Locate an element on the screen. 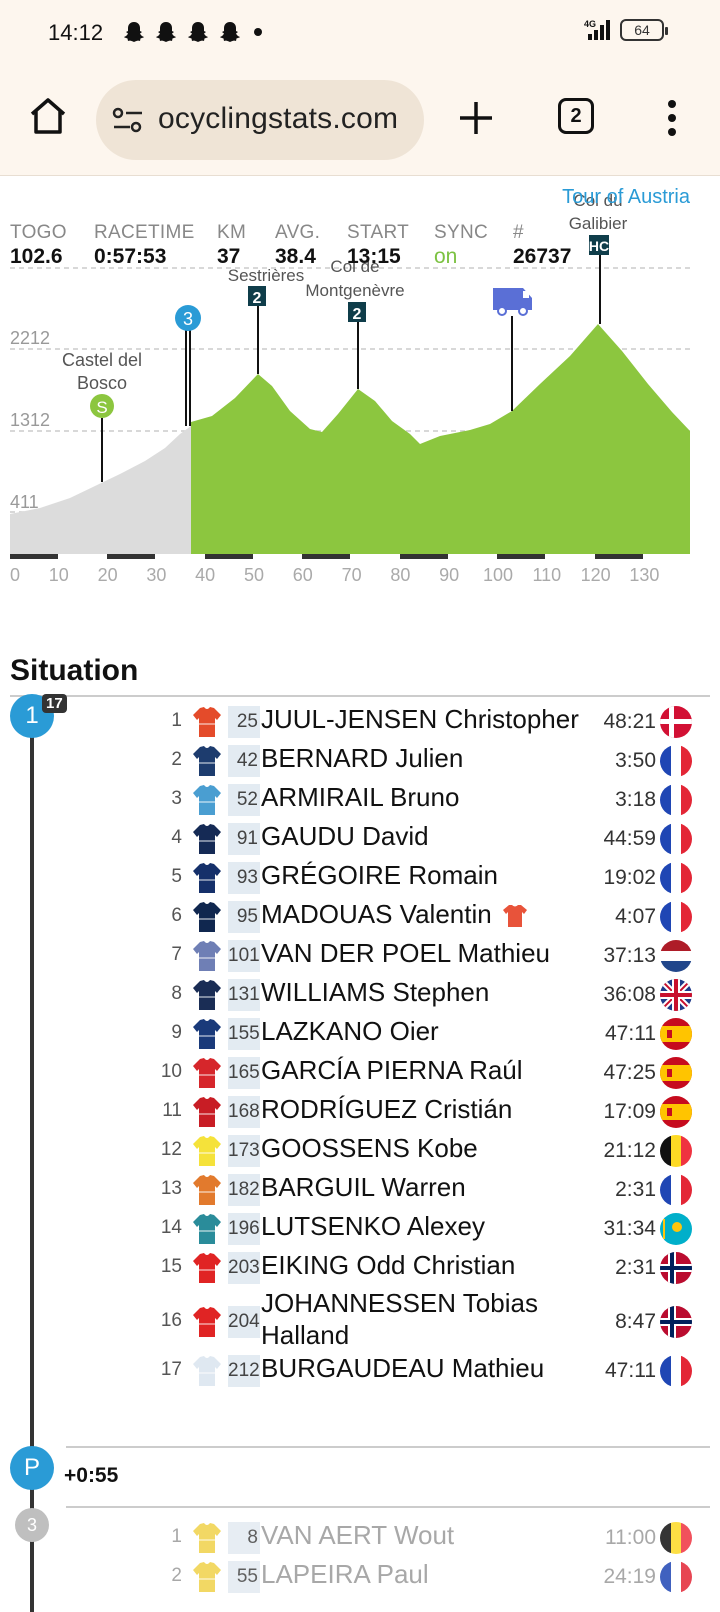 The image size is (720, 1612). rider-row: 16 204 JOHANNESSEN Tobias Halland 8:47 is located at coordinates (430, 1319).